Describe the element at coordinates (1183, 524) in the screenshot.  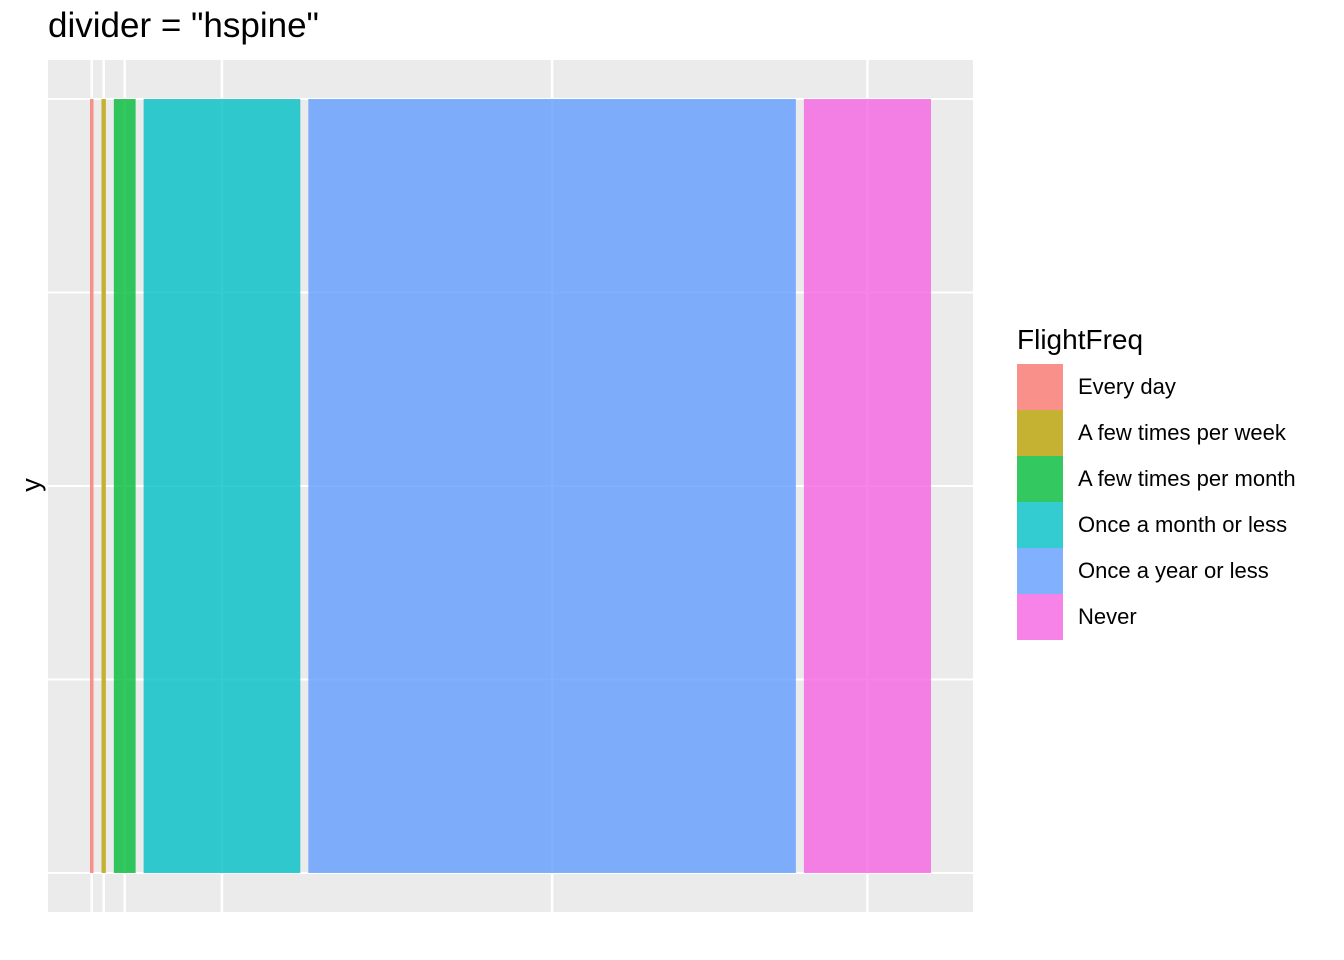
I see `legend-label: Once a month or less` at that location.